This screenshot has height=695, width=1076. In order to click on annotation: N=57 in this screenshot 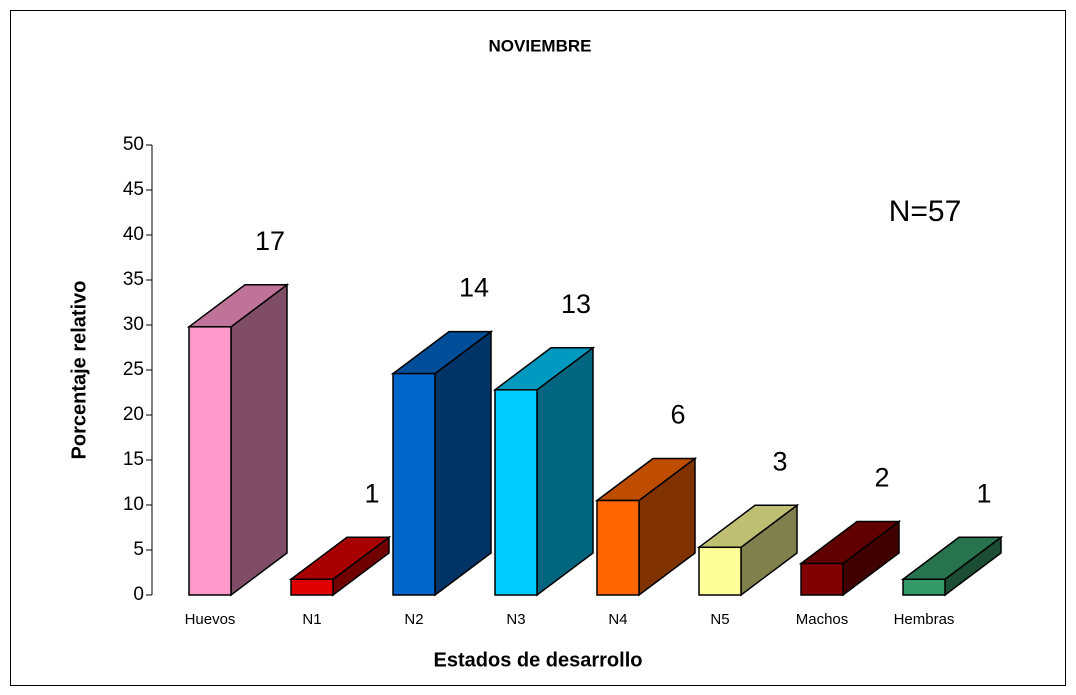, I will do `click(925, 211)`.